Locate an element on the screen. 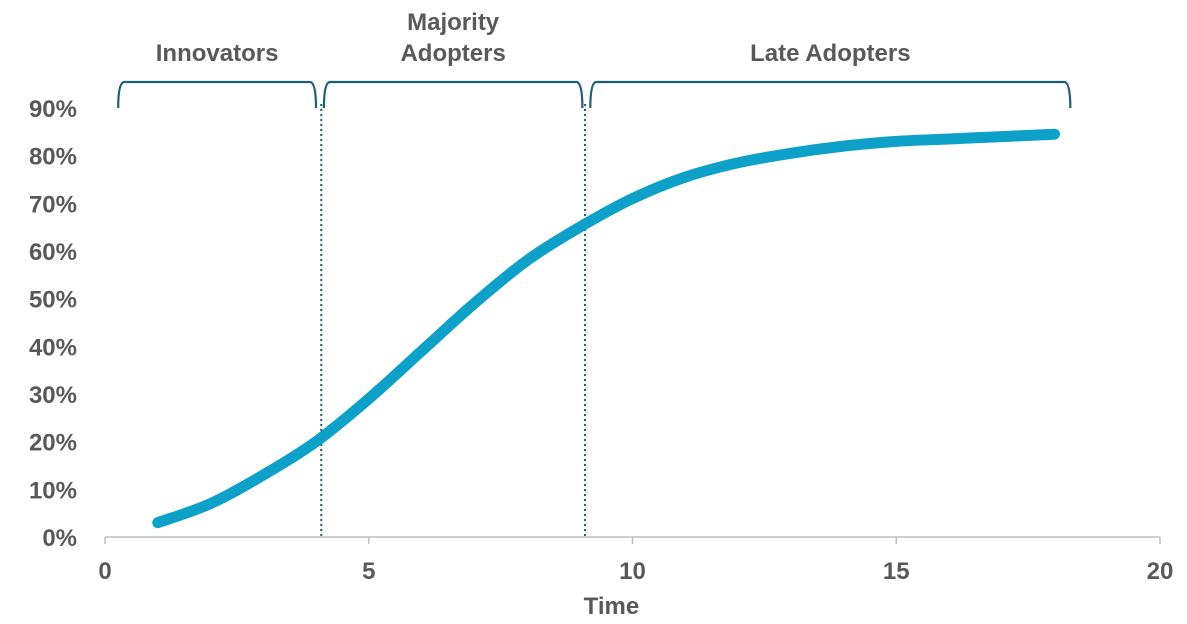 The height and width of the screenshot is (624, 1187). x-axis-title: Time is located at coordinates (612, 606).